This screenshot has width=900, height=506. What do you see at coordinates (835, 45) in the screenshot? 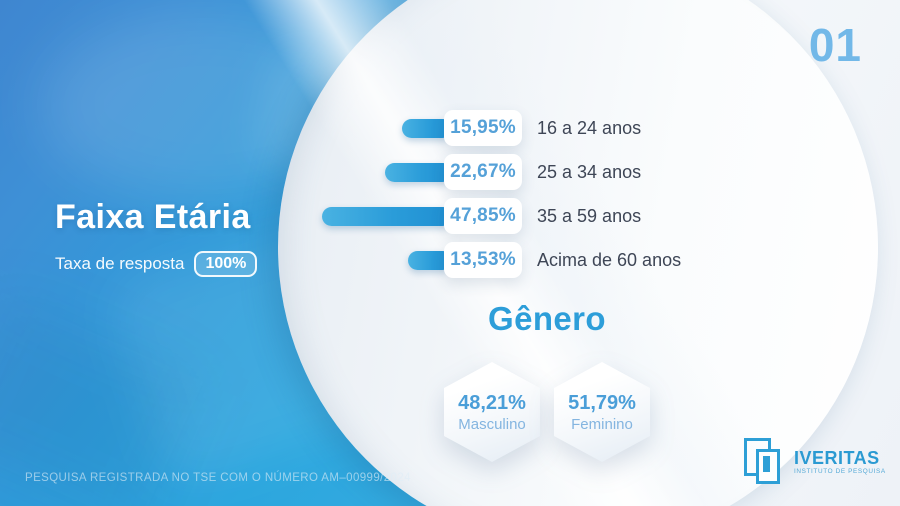
I see `page-number: 01` at bounding box center [835, 45].